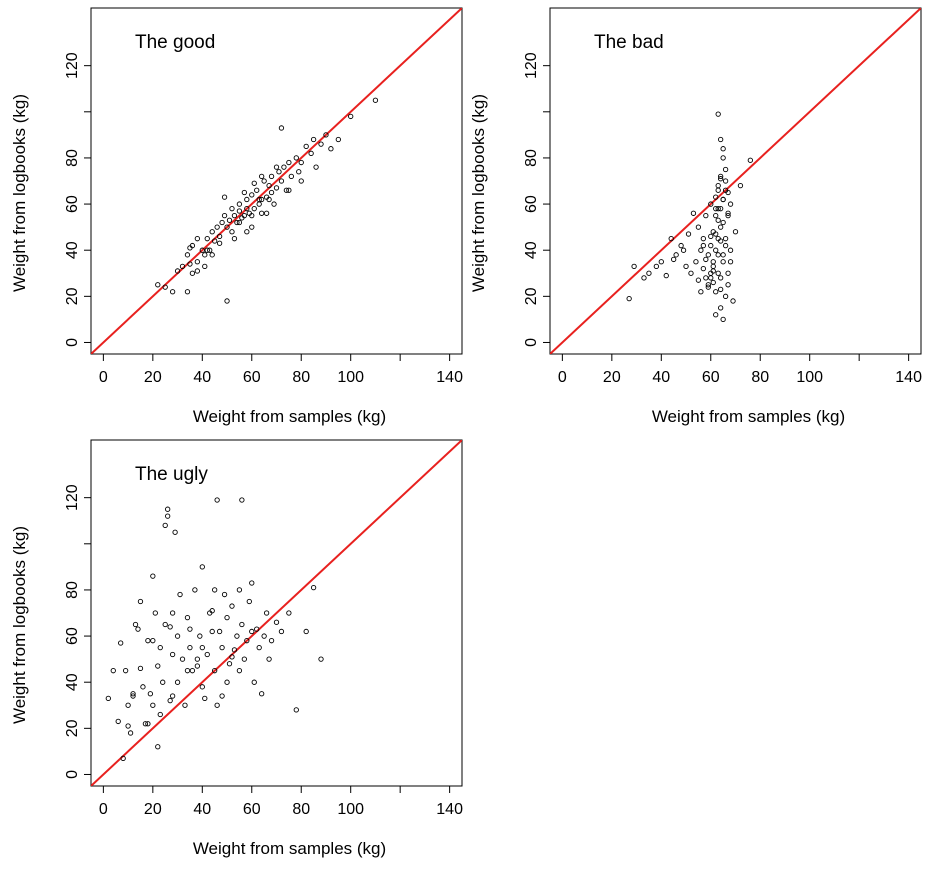 This screenshot has height=869, width=929. What do you see at coordinates (612, 377) in the screenshot?
I see `x-tick-label: 20` at bounding box center [612, 377].